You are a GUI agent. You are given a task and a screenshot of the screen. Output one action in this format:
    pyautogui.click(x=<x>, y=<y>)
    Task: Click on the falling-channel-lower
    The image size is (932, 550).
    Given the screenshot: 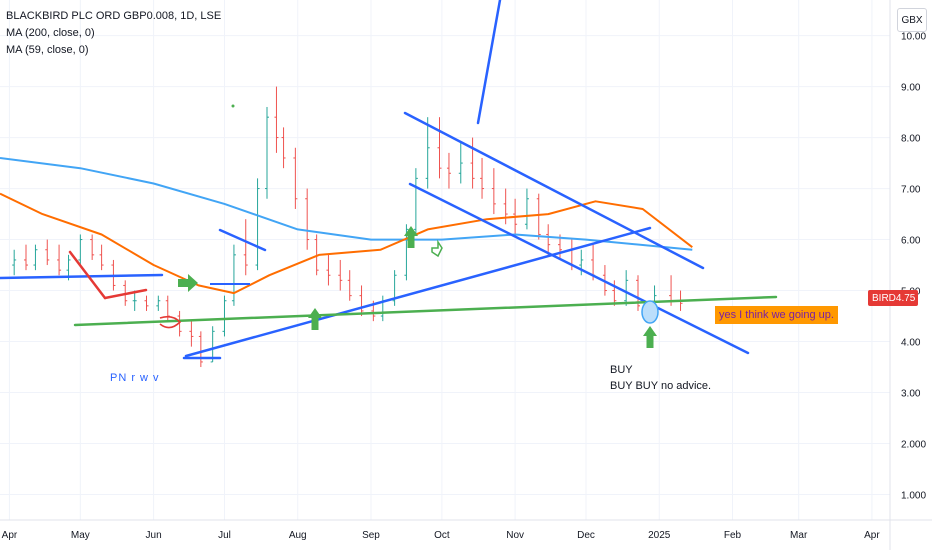 What is the action you would take?
    pyautogui.click(x=579, y=268)
    